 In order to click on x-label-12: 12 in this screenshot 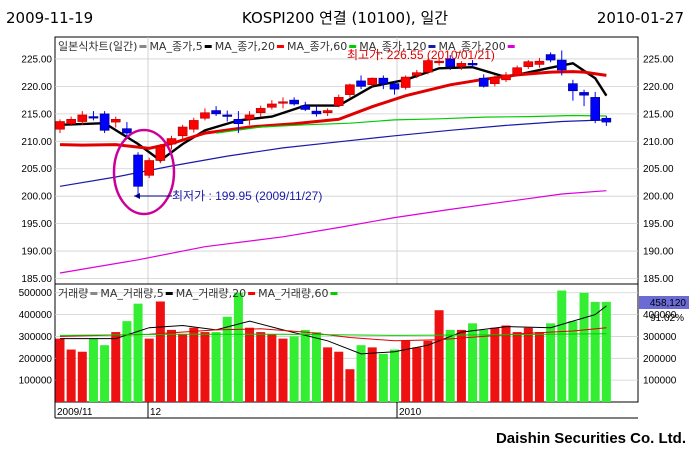, I will do `click(156, 412)`.